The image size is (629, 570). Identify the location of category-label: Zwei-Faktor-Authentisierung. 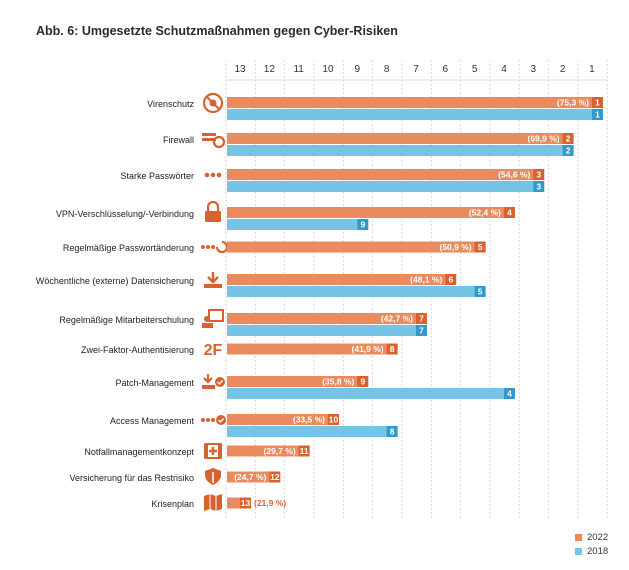
(137, 350).